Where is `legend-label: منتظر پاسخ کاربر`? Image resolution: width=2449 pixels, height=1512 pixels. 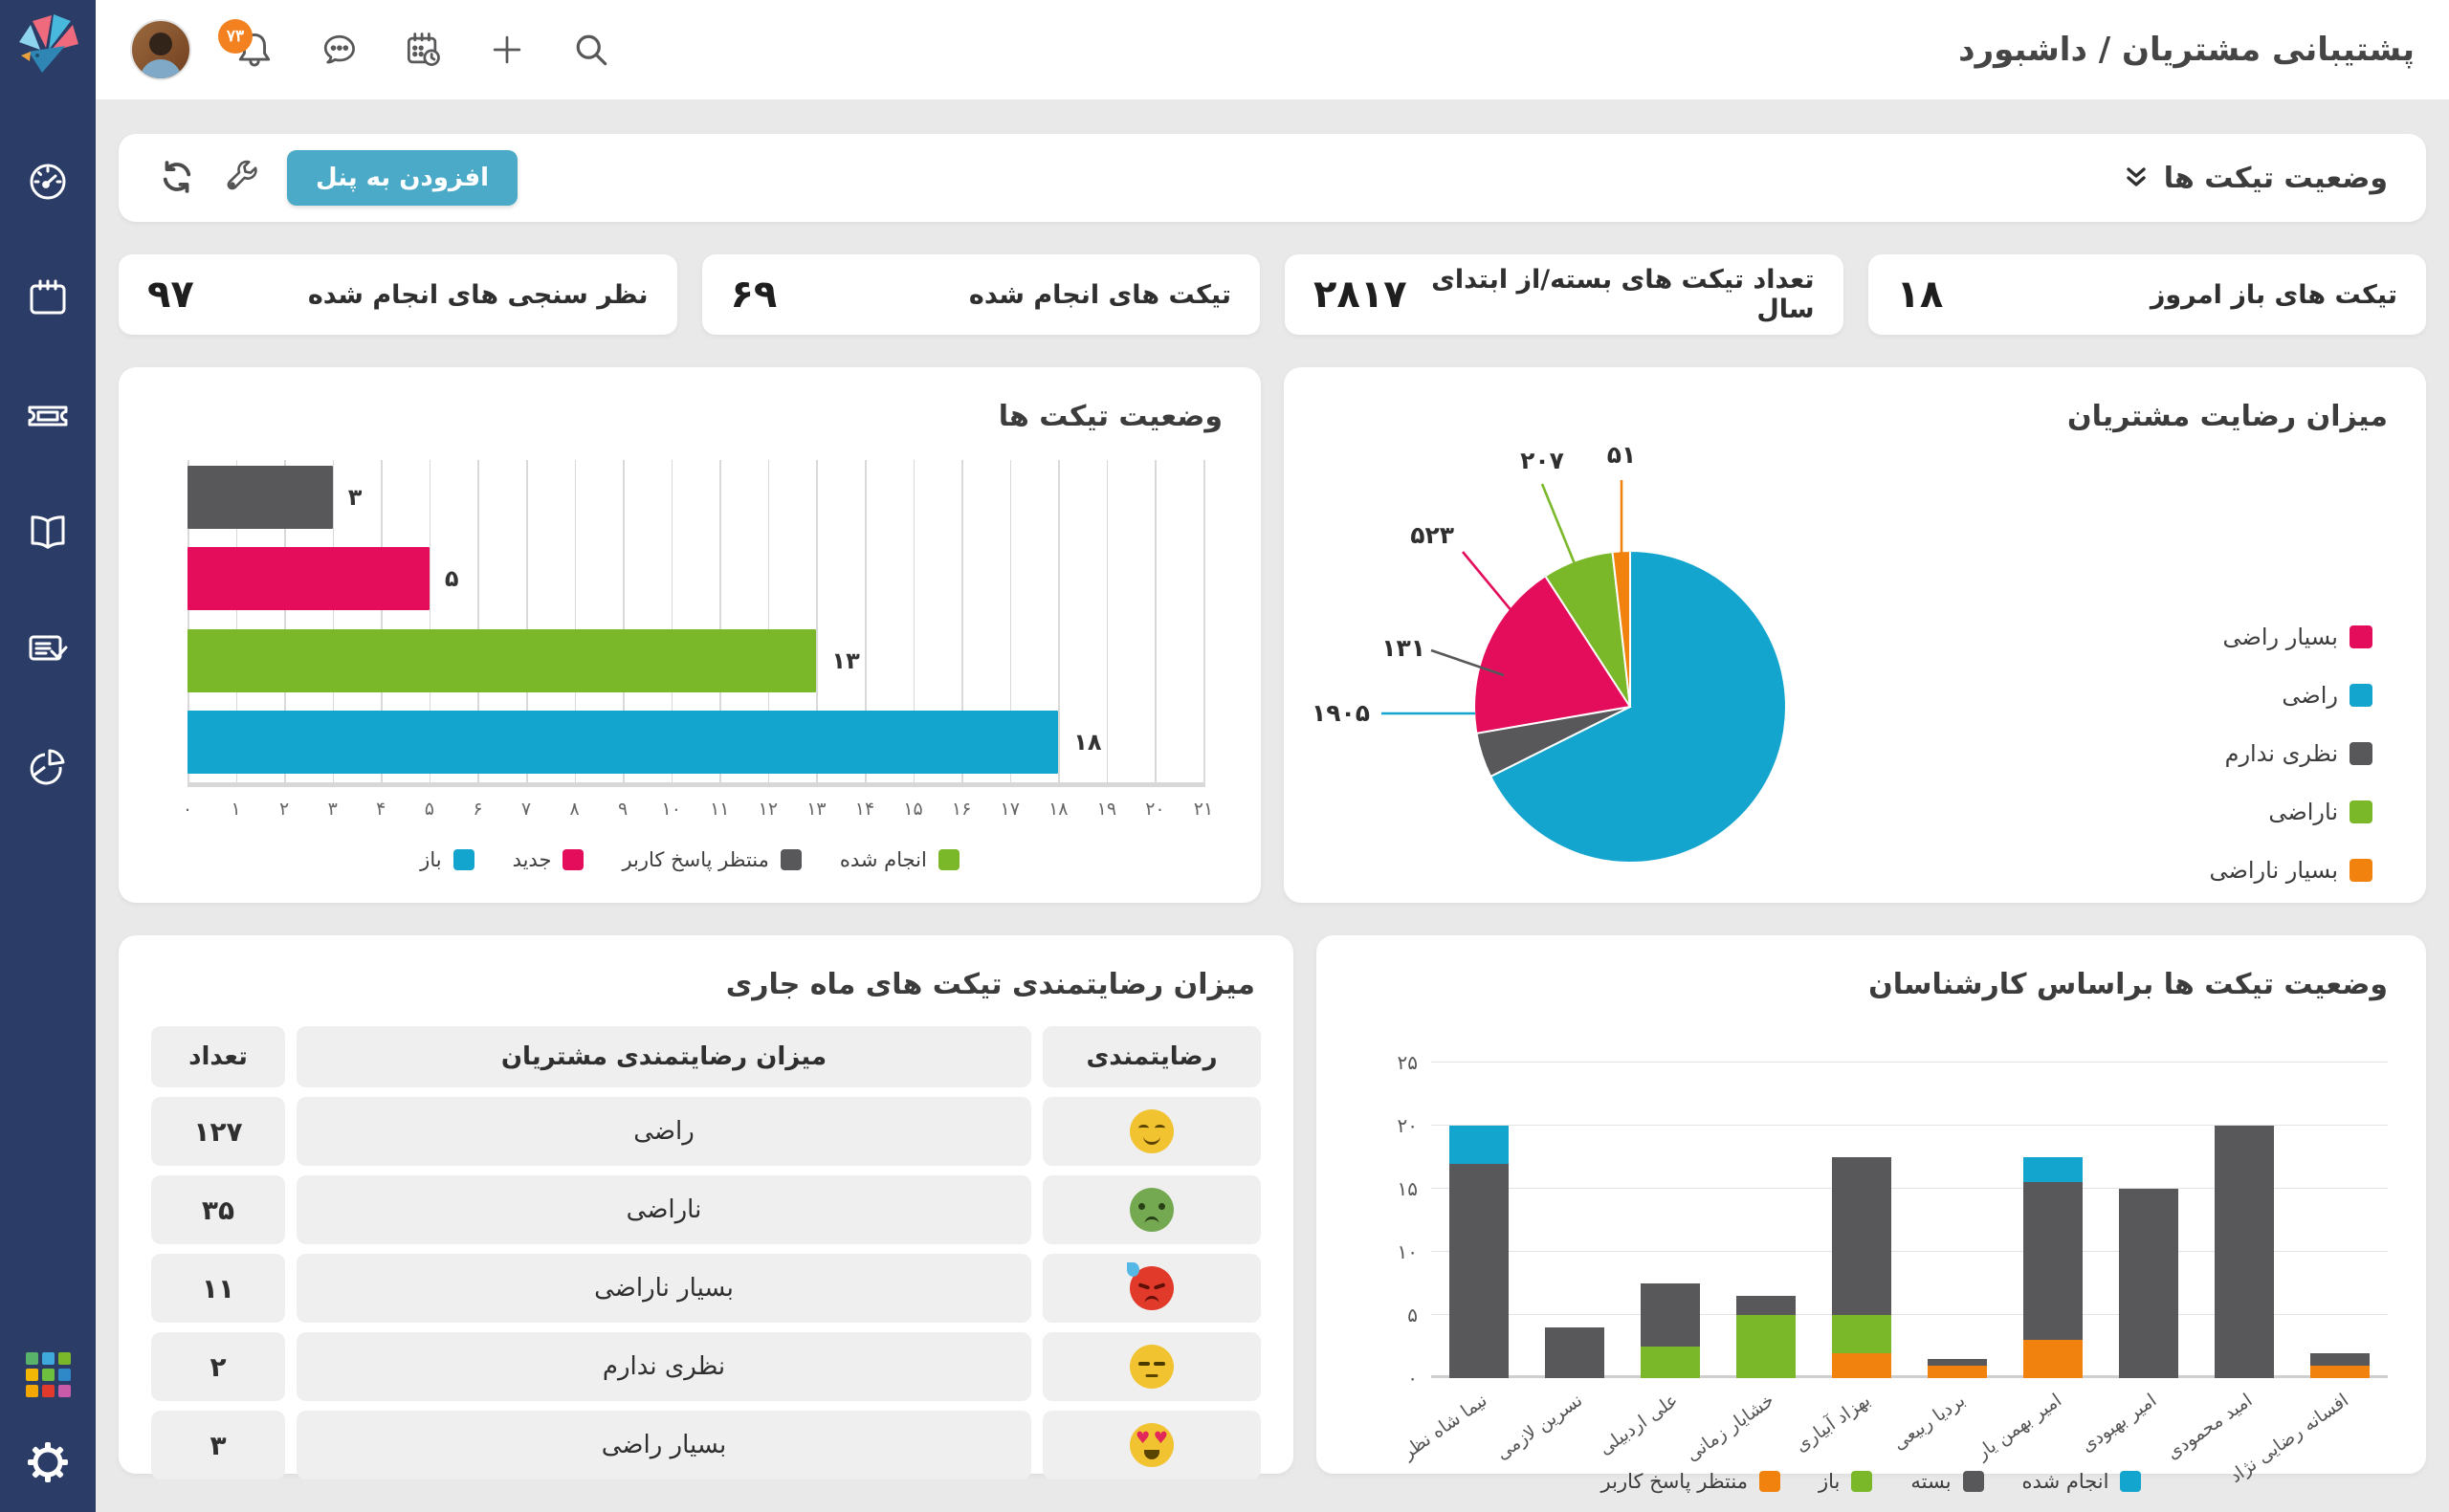
legend-label: منتظر پاسخ کاربر is located at coordinates (1674, 1481).